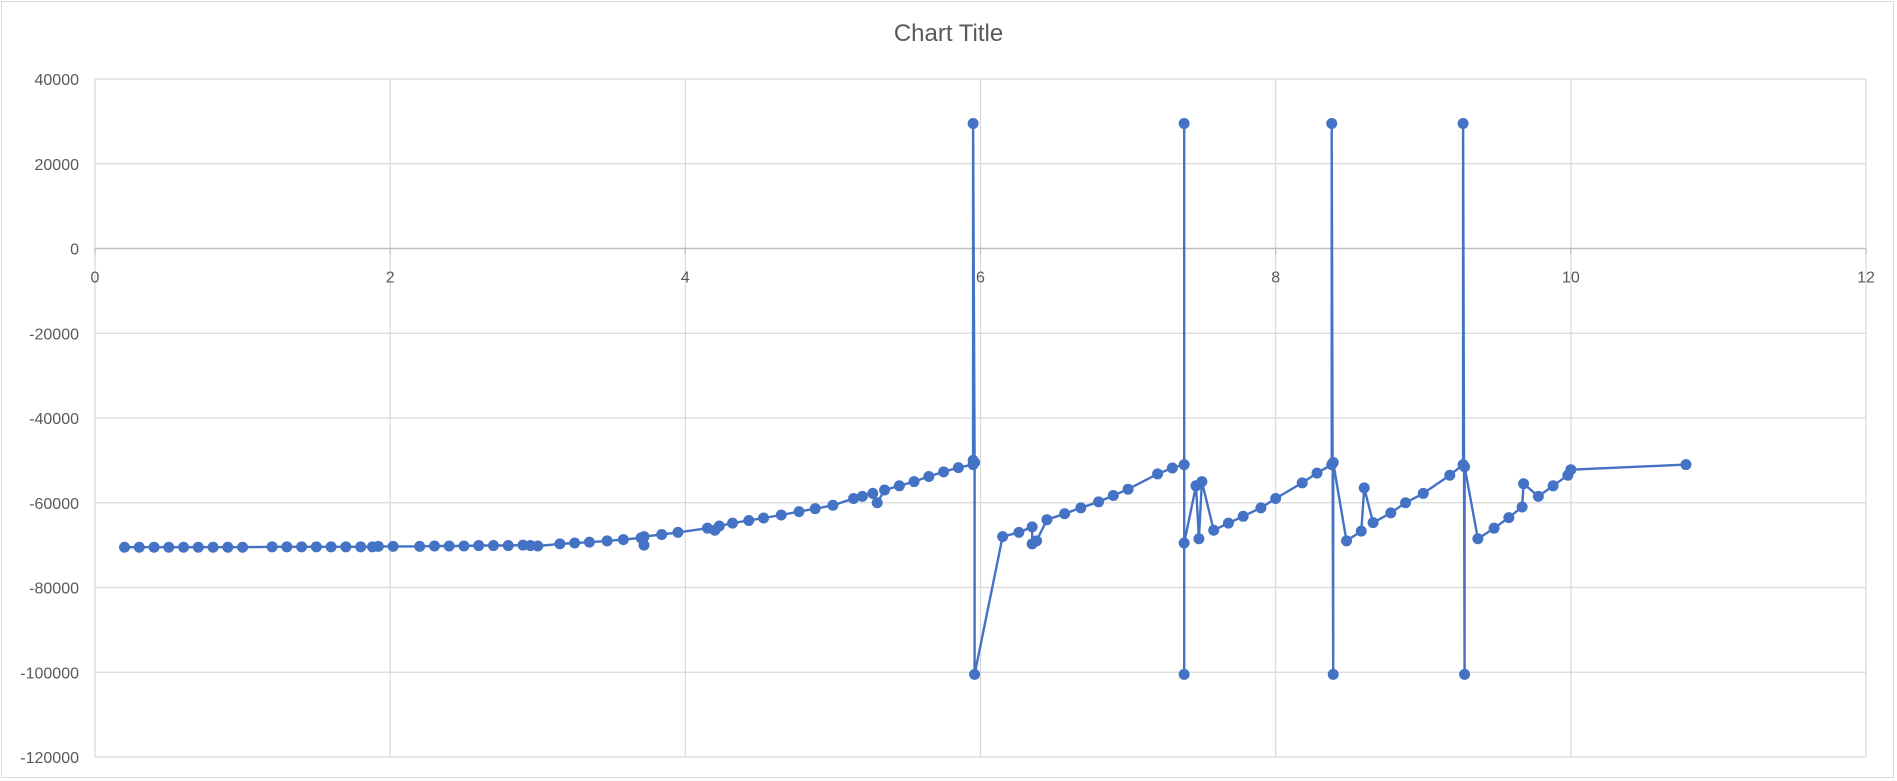 The height and width of the screenshot is (781, 1897). Describe the element at coordinates (54, 504) in the screenshot. I see `y-tick-label: -60000` at that location.